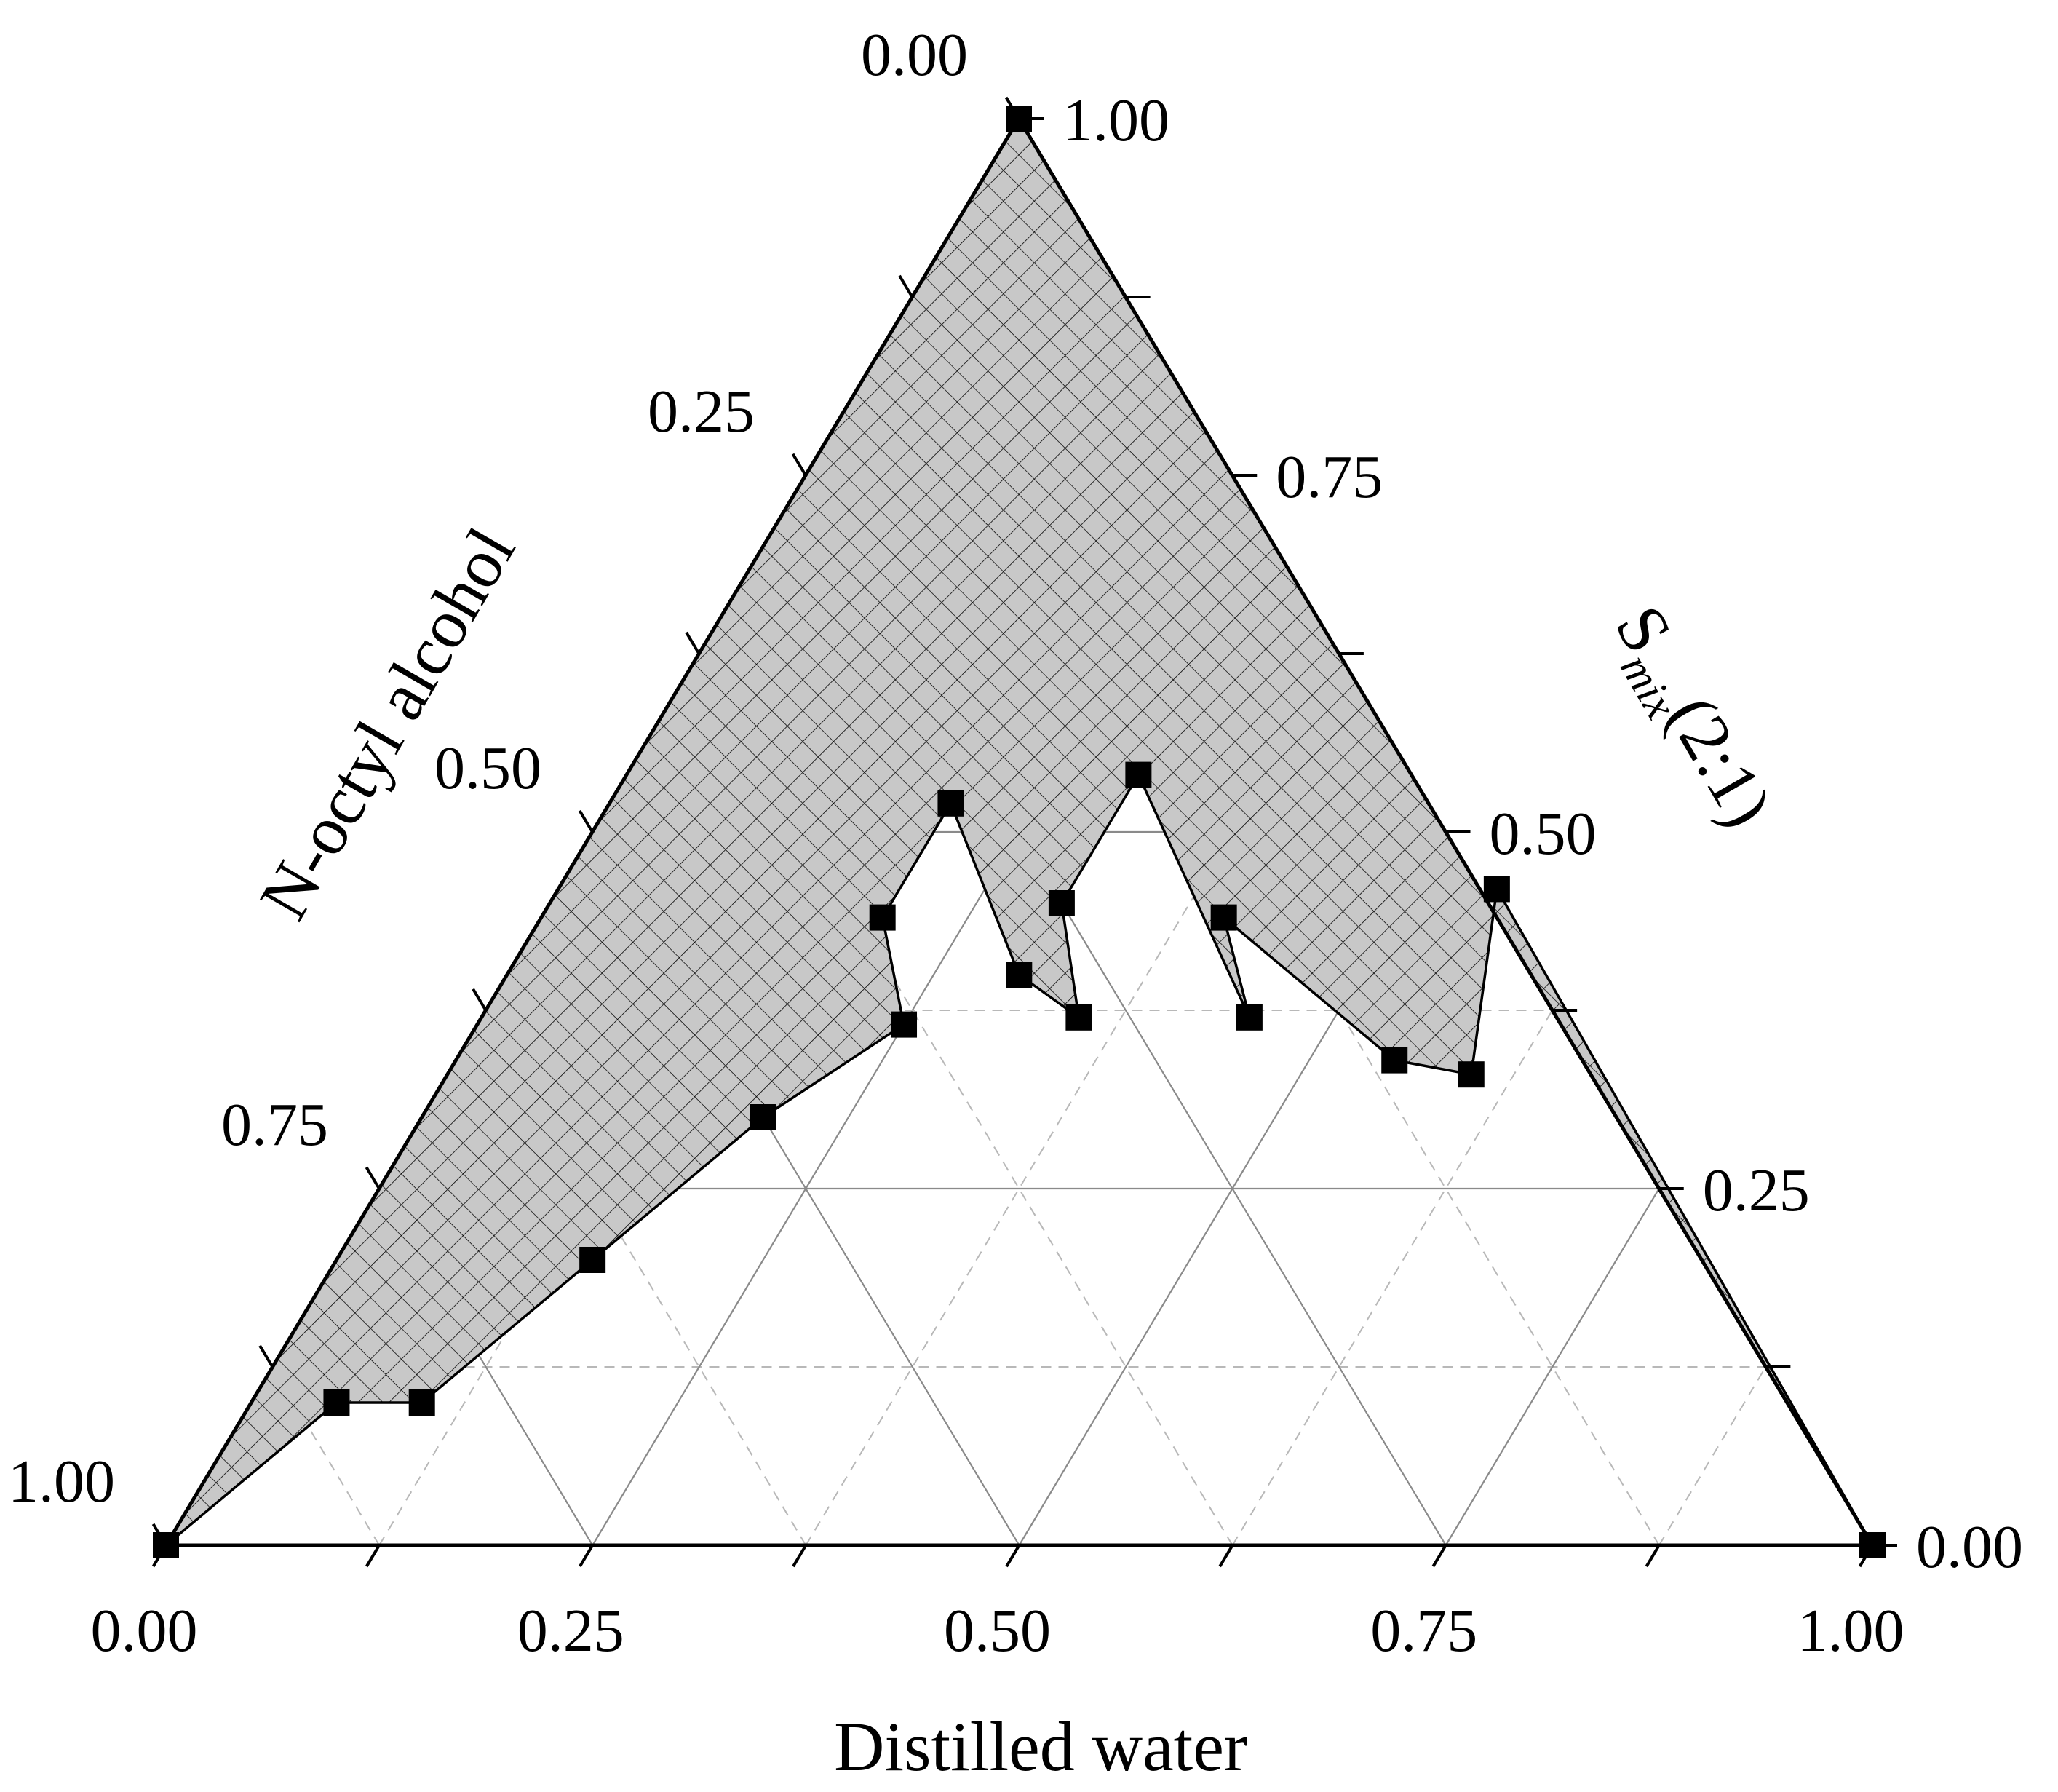  What do you see at coordinates (1423, 1631) in the screenshot?
I see `bottom-tick-label: 0.75` at bounding box center [1423, 1631].